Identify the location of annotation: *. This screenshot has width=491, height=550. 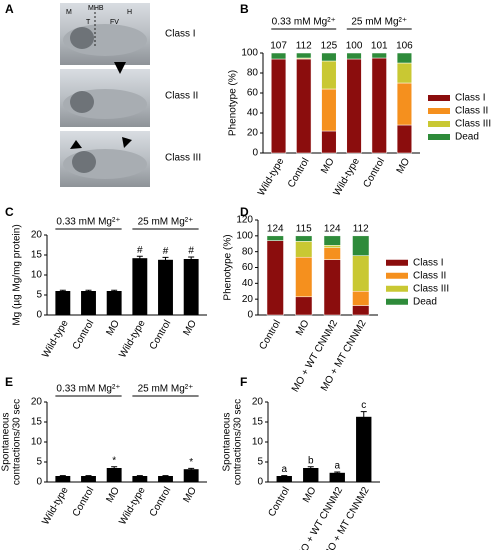
(191, 462).